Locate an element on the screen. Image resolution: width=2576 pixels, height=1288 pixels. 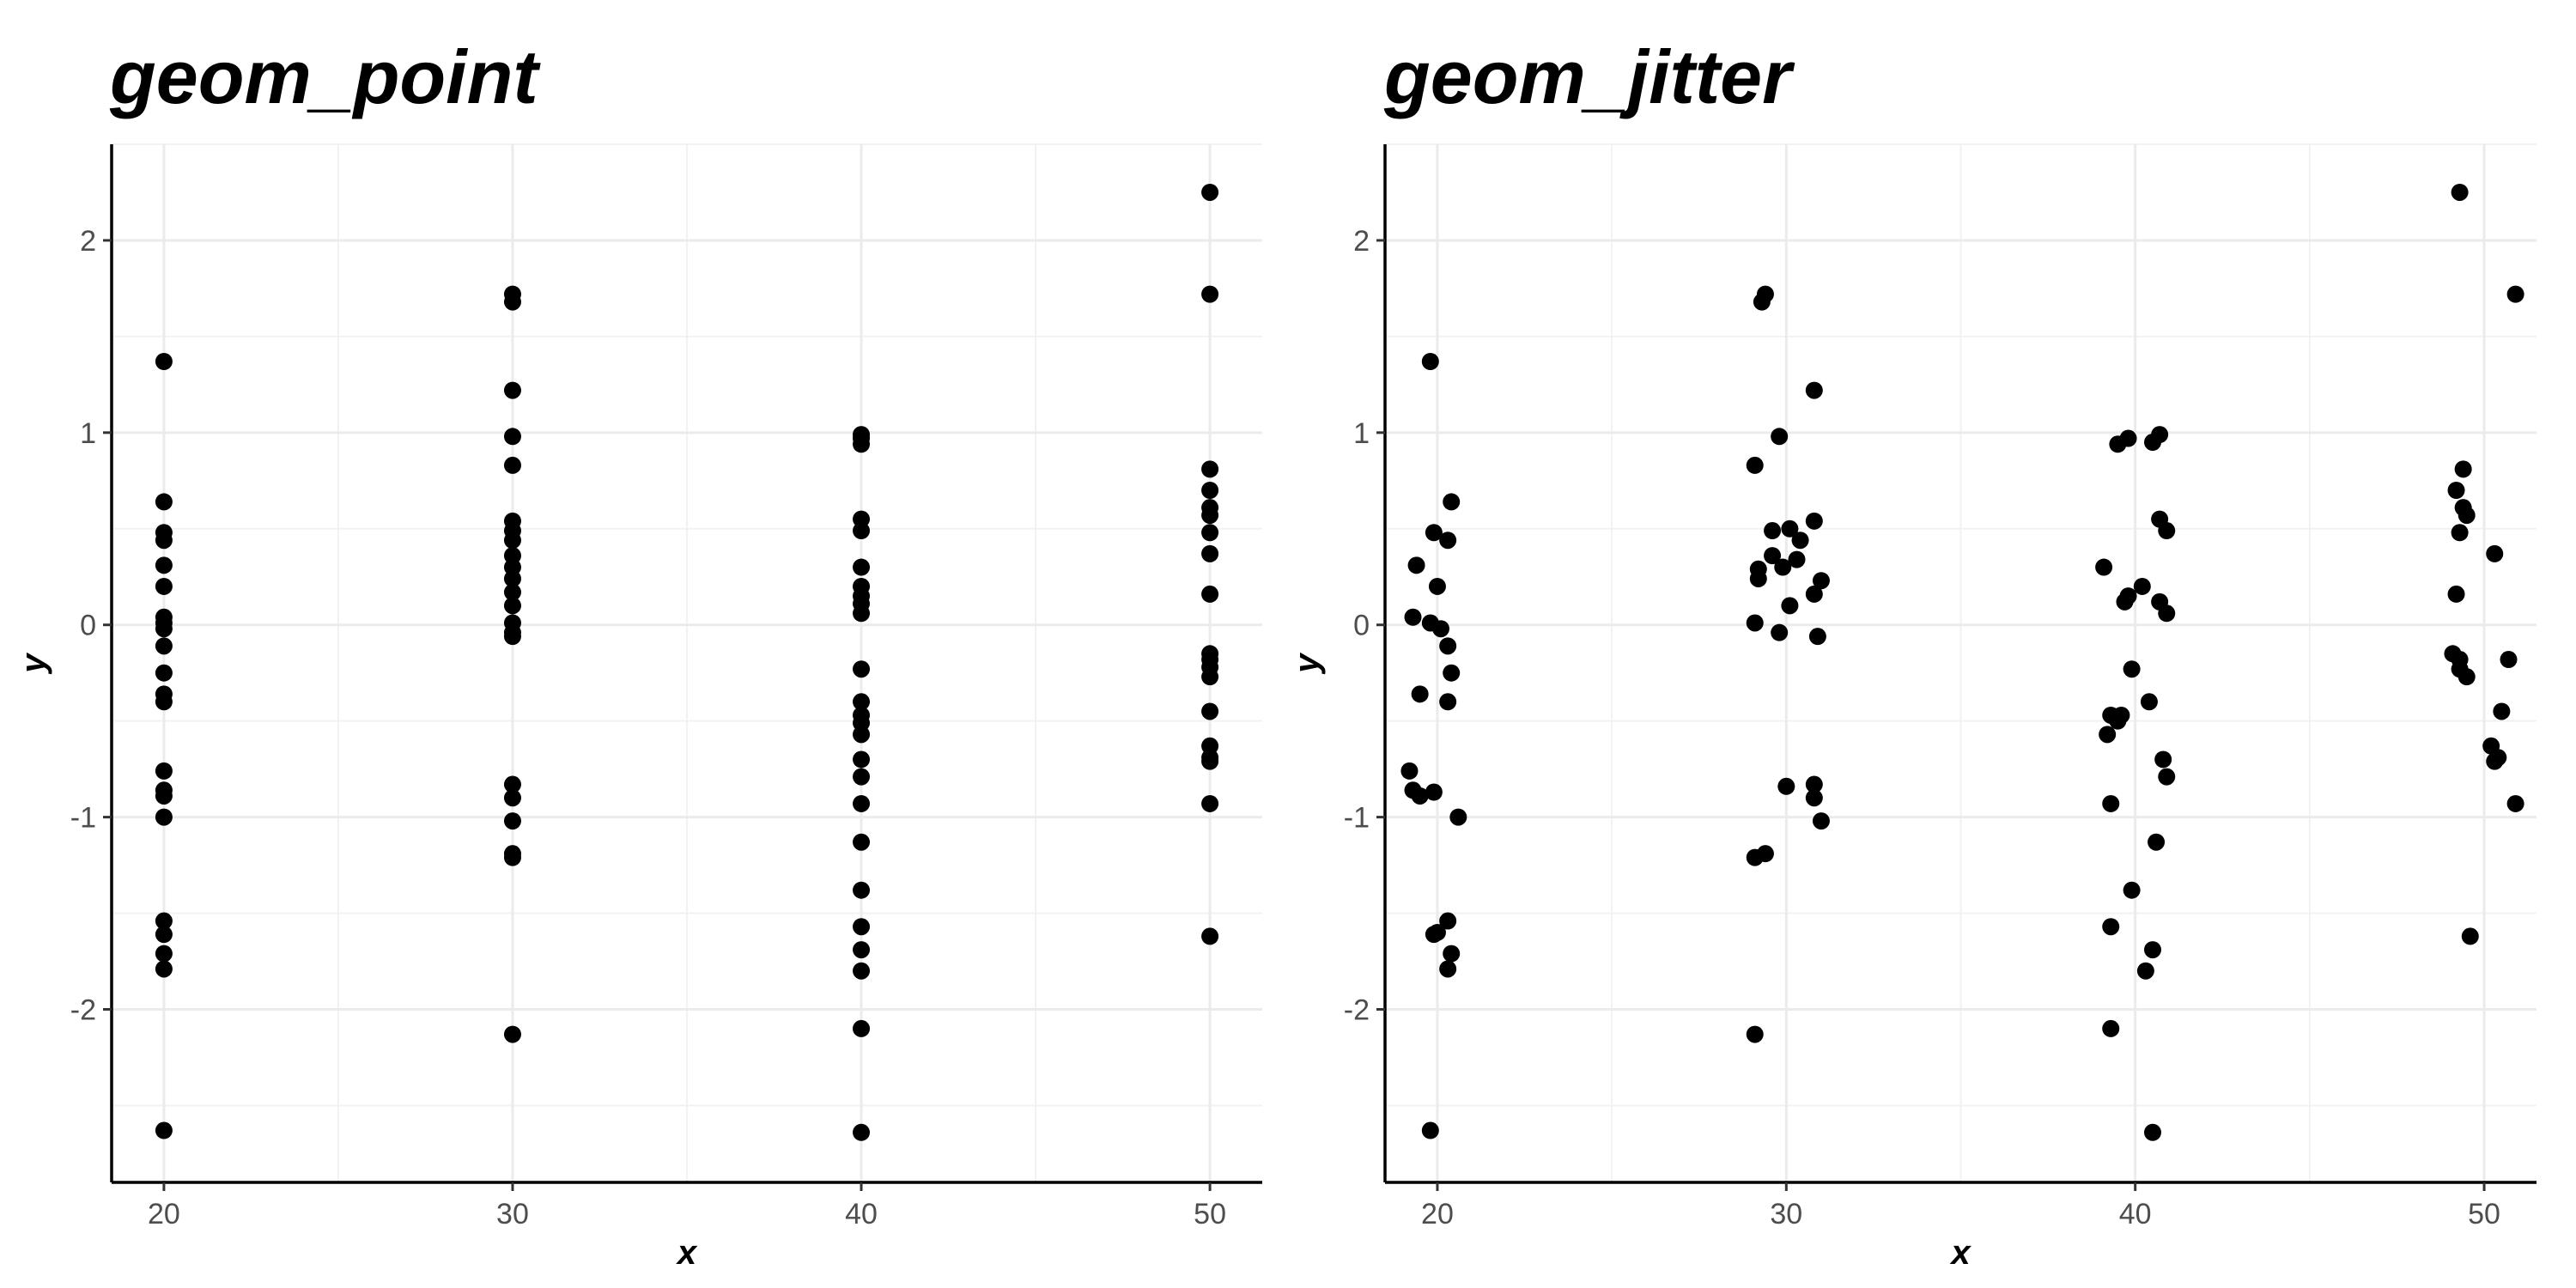
y-axis-title: y is located at coordinates (33, 664).